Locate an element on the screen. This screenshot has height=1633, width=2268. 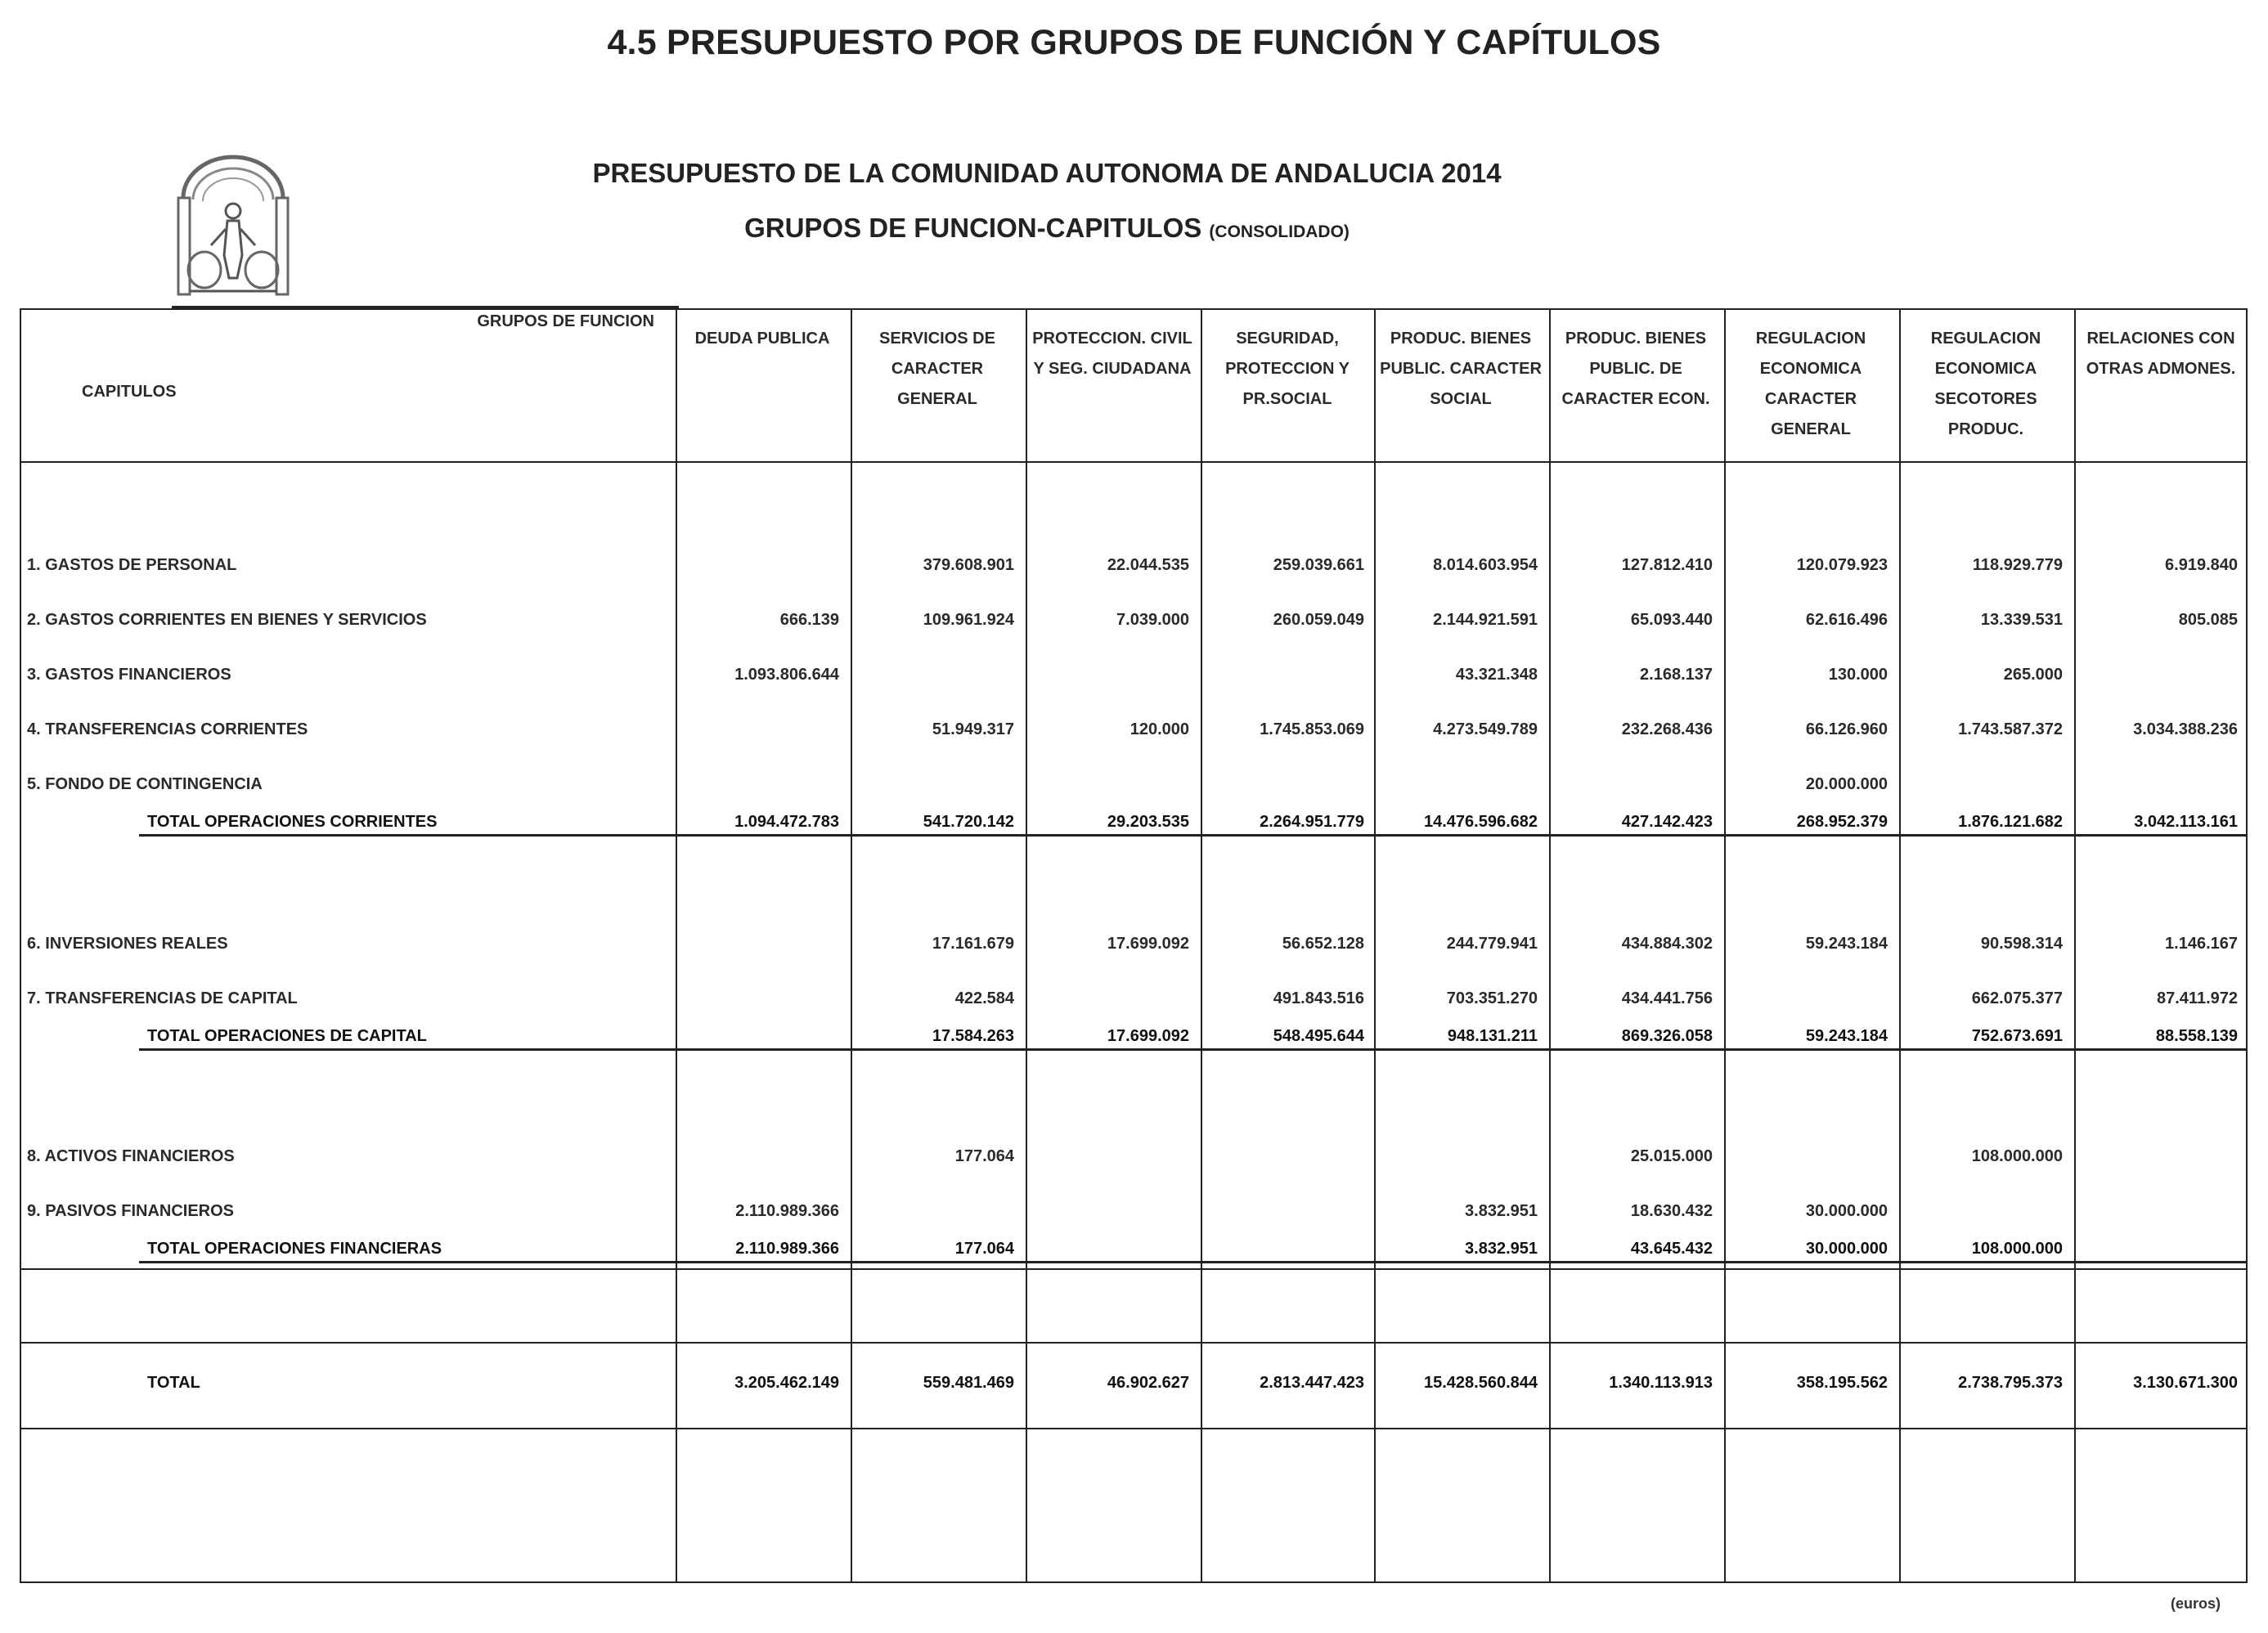
value-cell: 13.339.531 is located at coordinates (2021, 620).